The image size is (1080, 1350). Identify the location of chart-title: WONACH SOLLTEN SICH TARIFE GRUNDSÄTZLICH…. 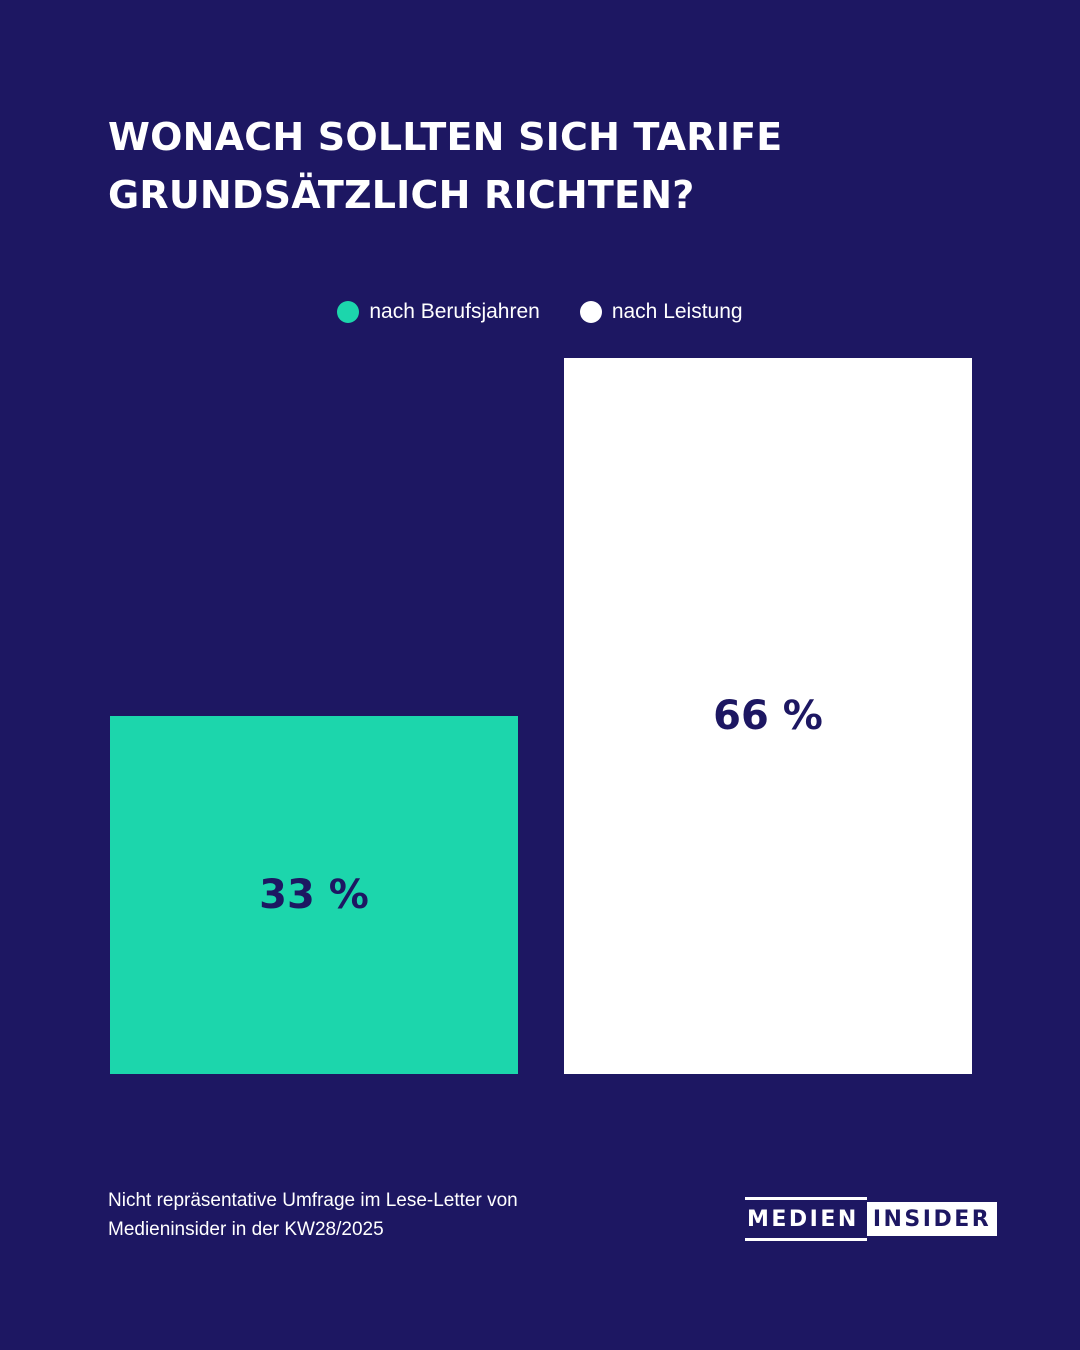
(538, 166).